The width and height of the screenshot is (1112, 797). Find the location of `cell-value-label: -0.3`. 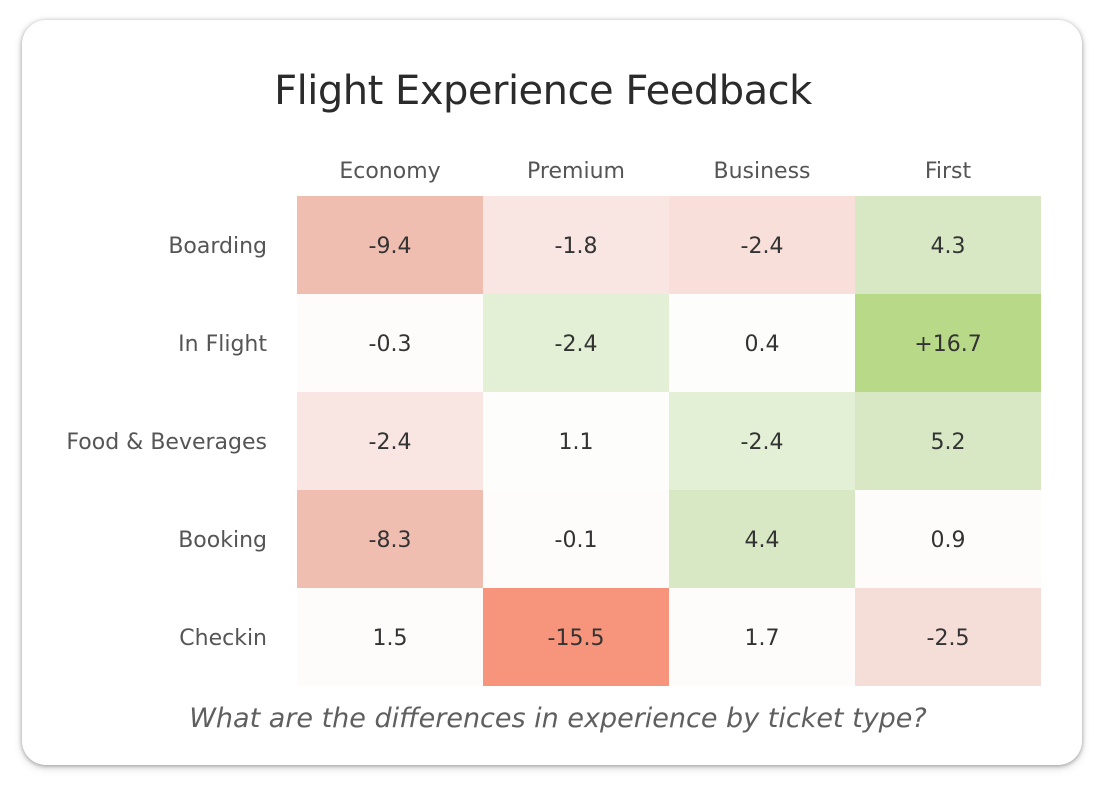

cell-value-label: -0.3 is located at coordinates (390, 344).